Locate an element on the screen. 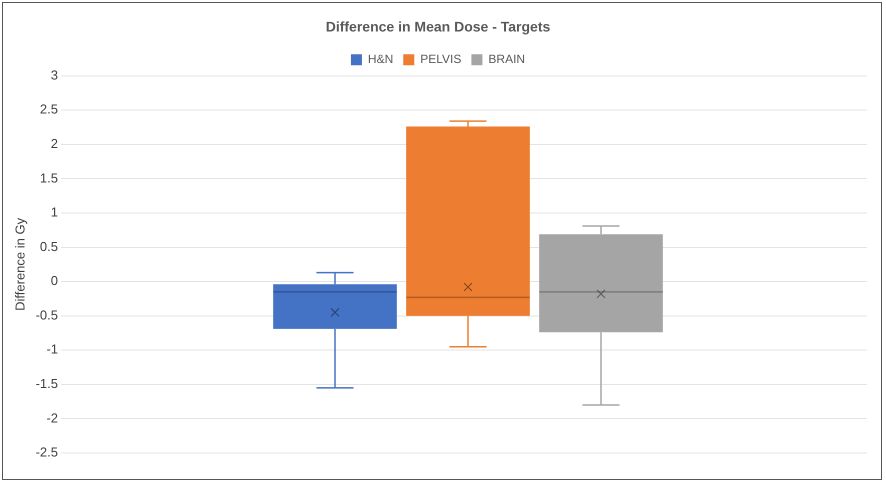 The height and width of the screenshot is (484, 886). y-axis-title: Difference in Gy is located at coordinates (20, 264).